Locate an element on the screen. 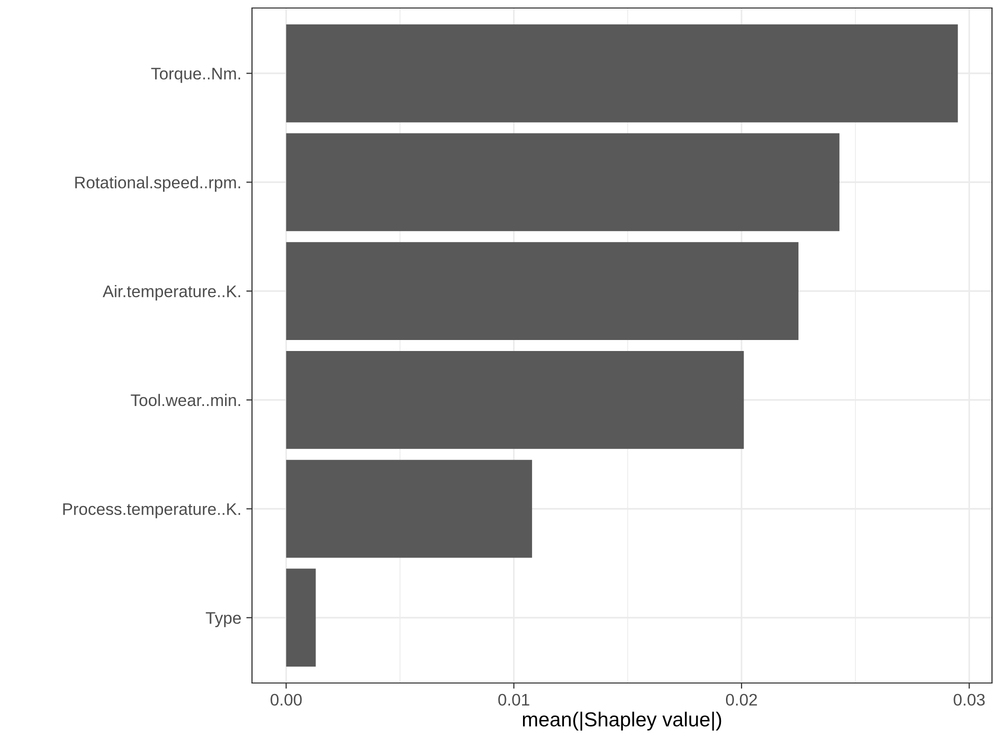  y-tick-label: Tool.wear..min. is located at coordinates (185, 400).